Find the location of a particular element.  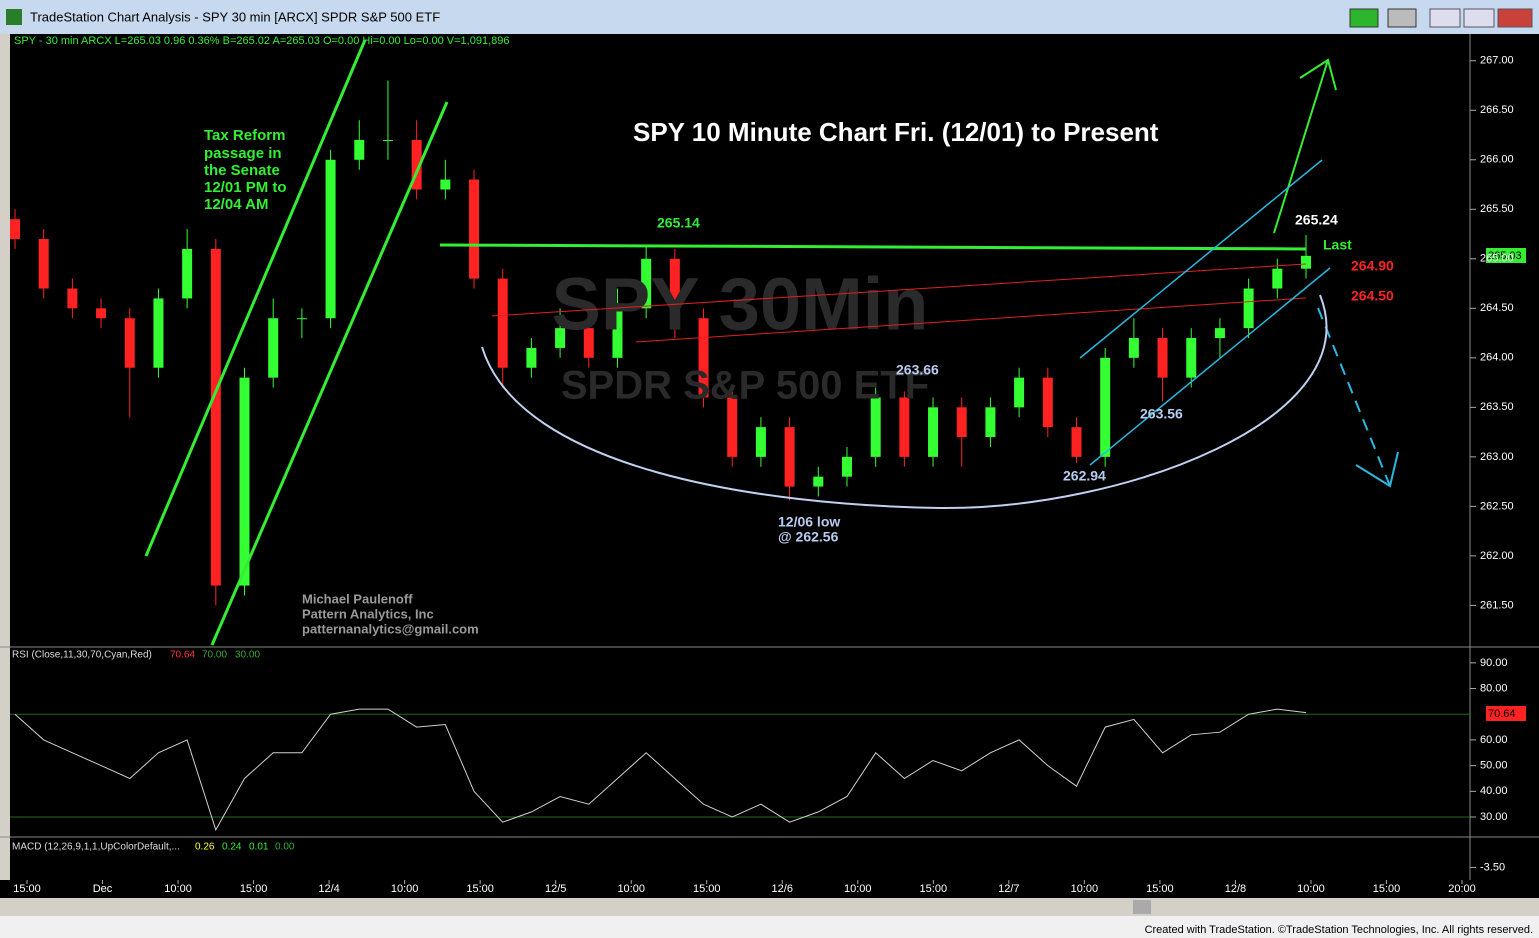

x-tick-label: 20:00 is located at coordinates (1462, 889).